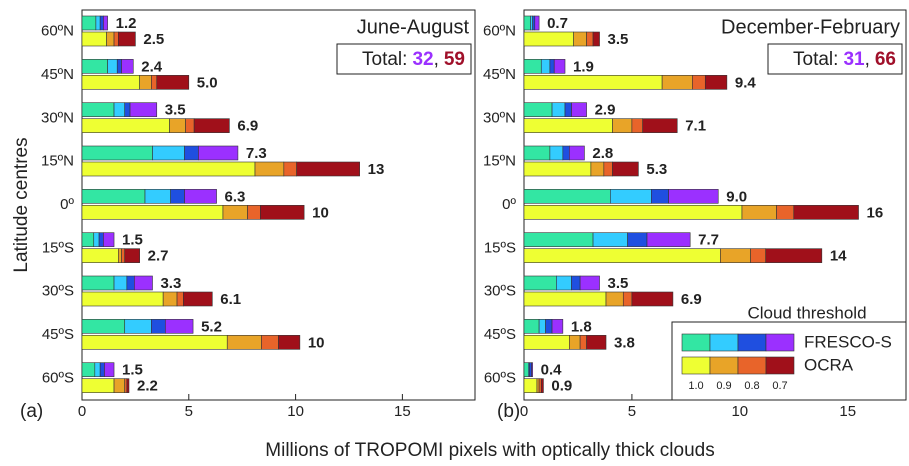 Image resolution: width=909 pixels, height=466 pixels. Describe the element at coordinates (695, 126) in the screenshot. I see `total-label: 7.1` at that location.